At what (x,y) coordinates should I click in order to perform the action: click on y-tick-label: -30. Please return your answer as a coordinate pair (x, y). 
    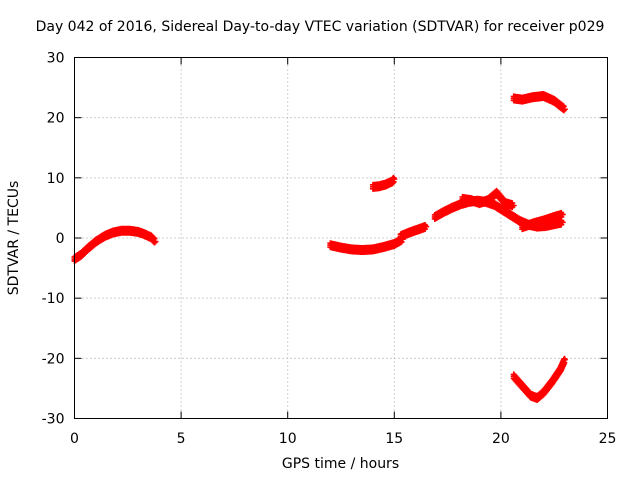
    Looking at the image, I should click on (53, 420).